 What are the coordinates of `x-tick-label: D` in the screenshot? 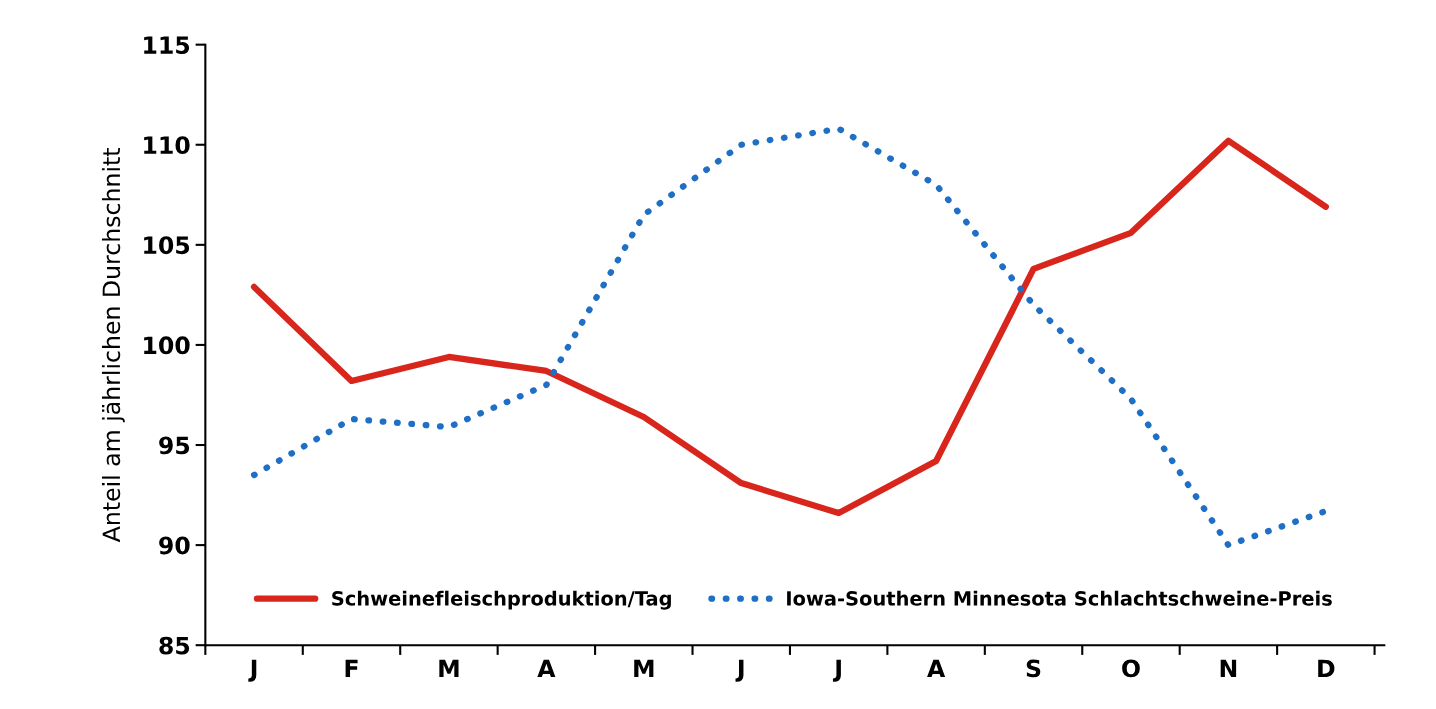 It's located at (1326, 668).